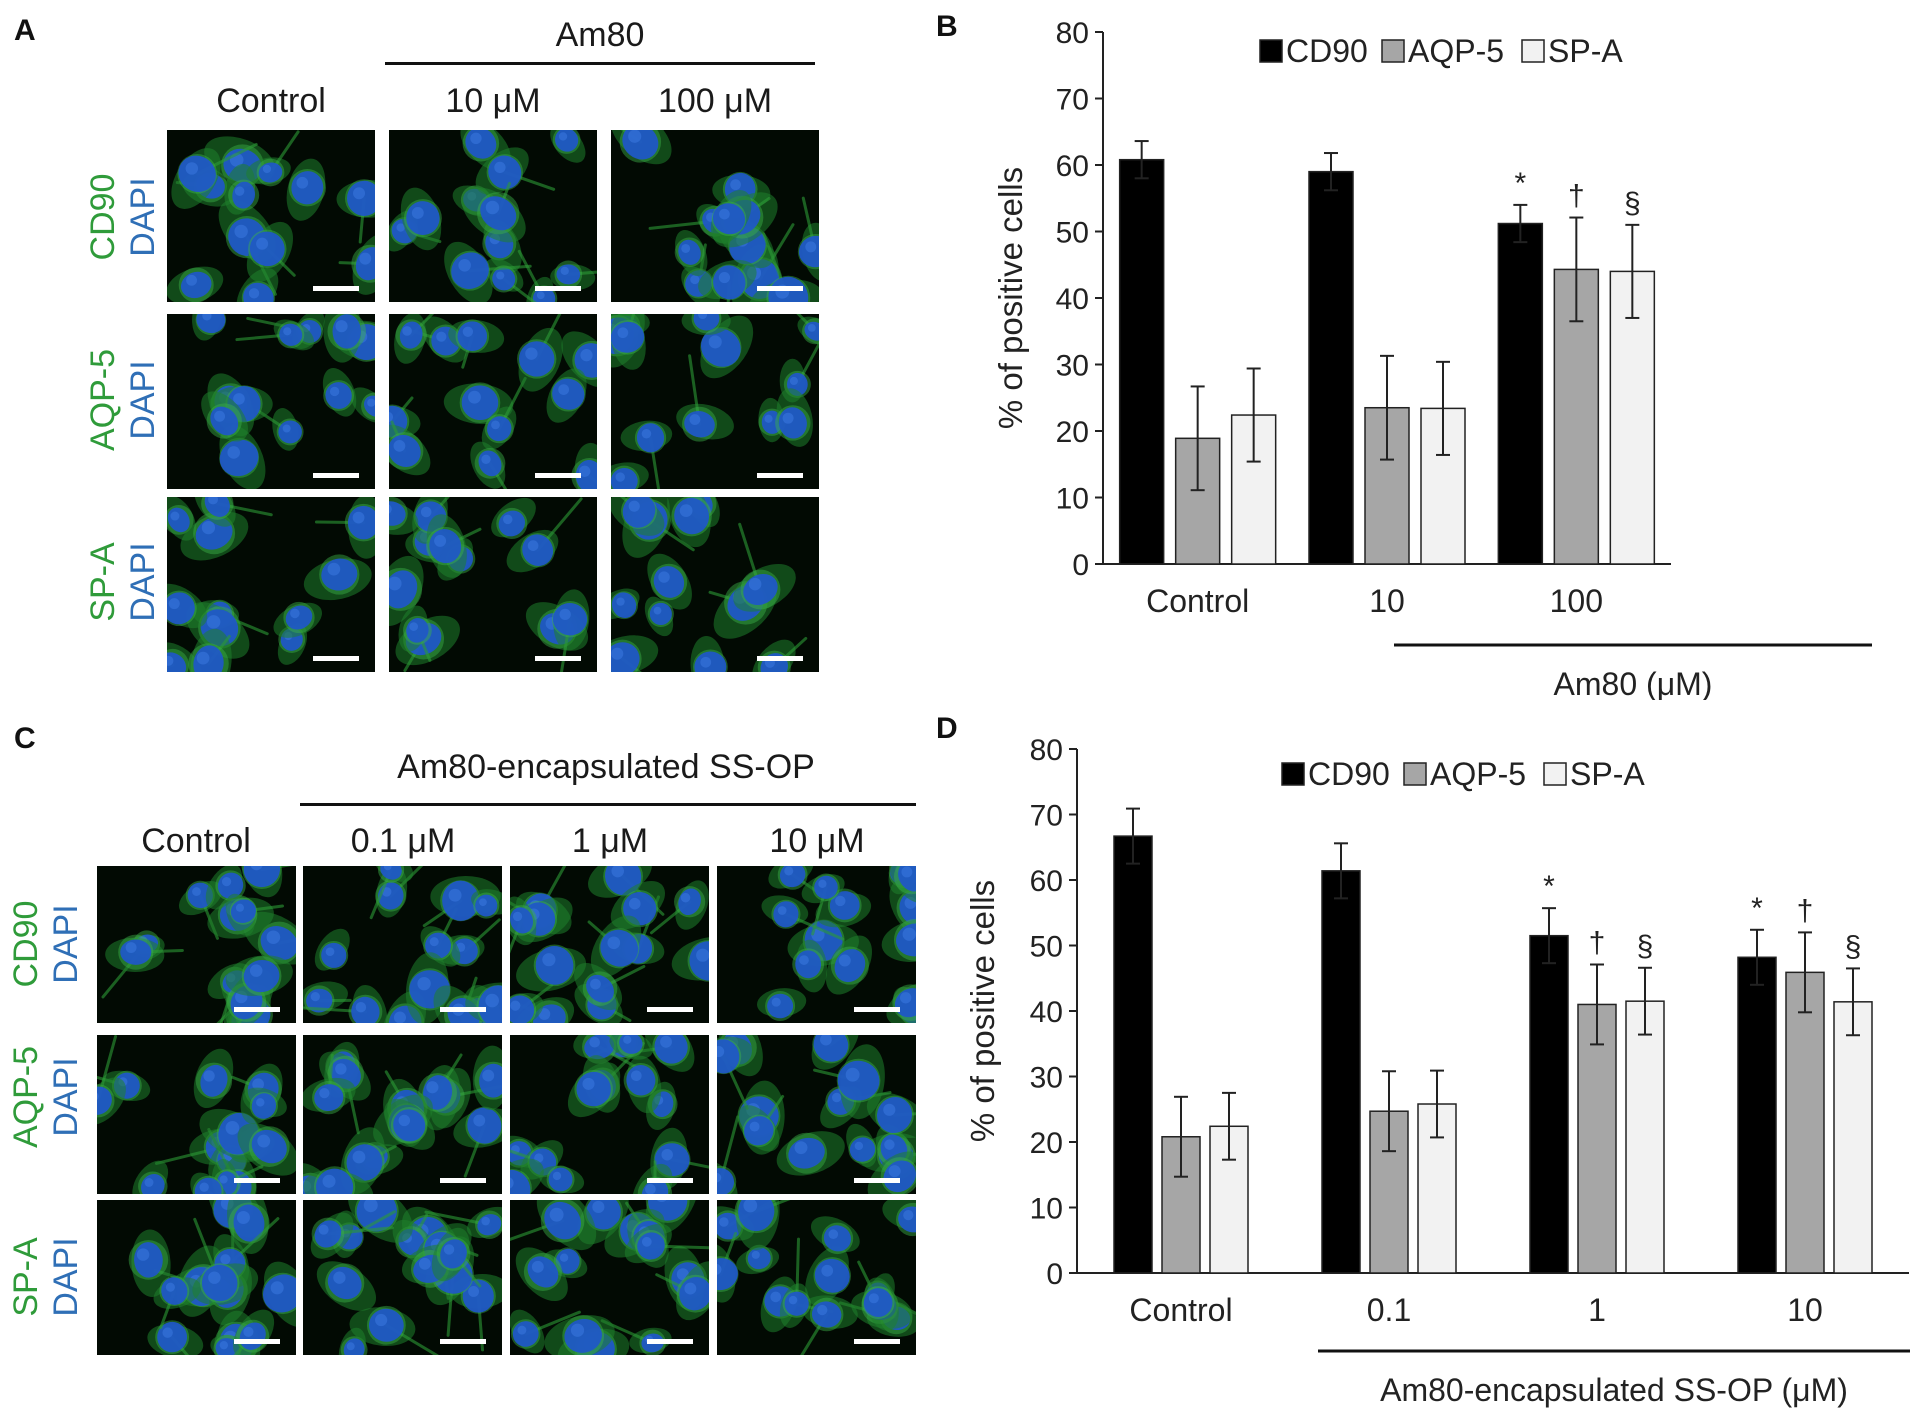 Image resolution: width=1912 pixels, height=1424 pixels. I want to click on y-tick-label: 30, so click(1046, 1078).